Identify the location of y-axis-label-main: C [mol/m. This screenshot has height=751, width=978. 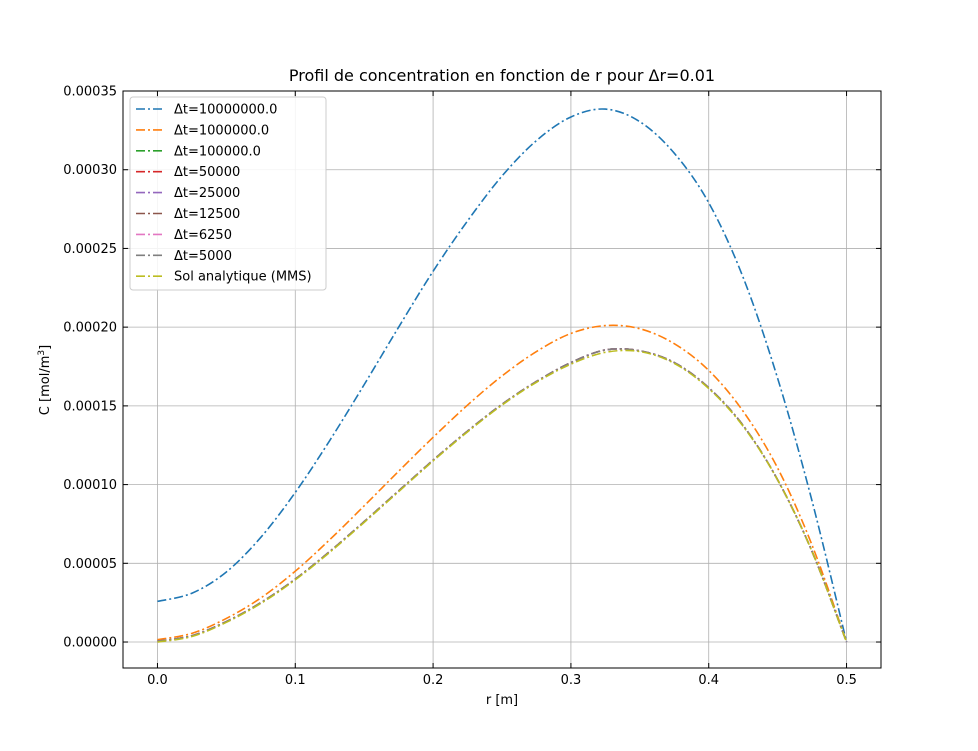
(45, 386).